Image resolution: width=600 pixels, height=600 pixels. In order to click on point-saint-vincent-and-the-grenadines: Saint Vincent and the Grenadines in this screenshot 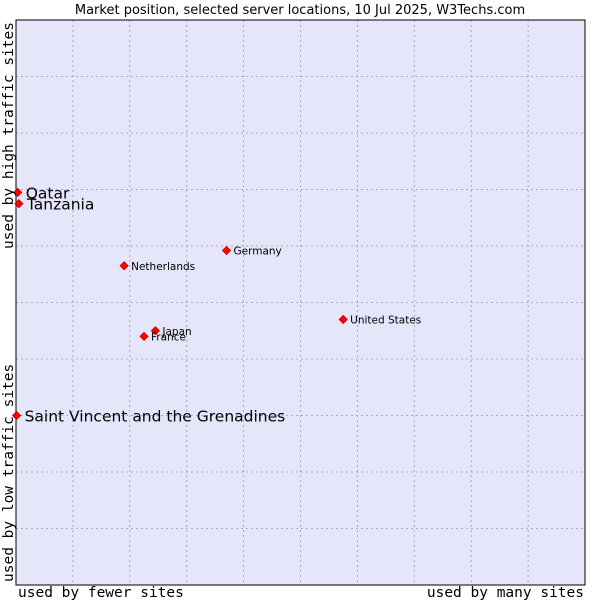, I will do `click(148, 417)`.